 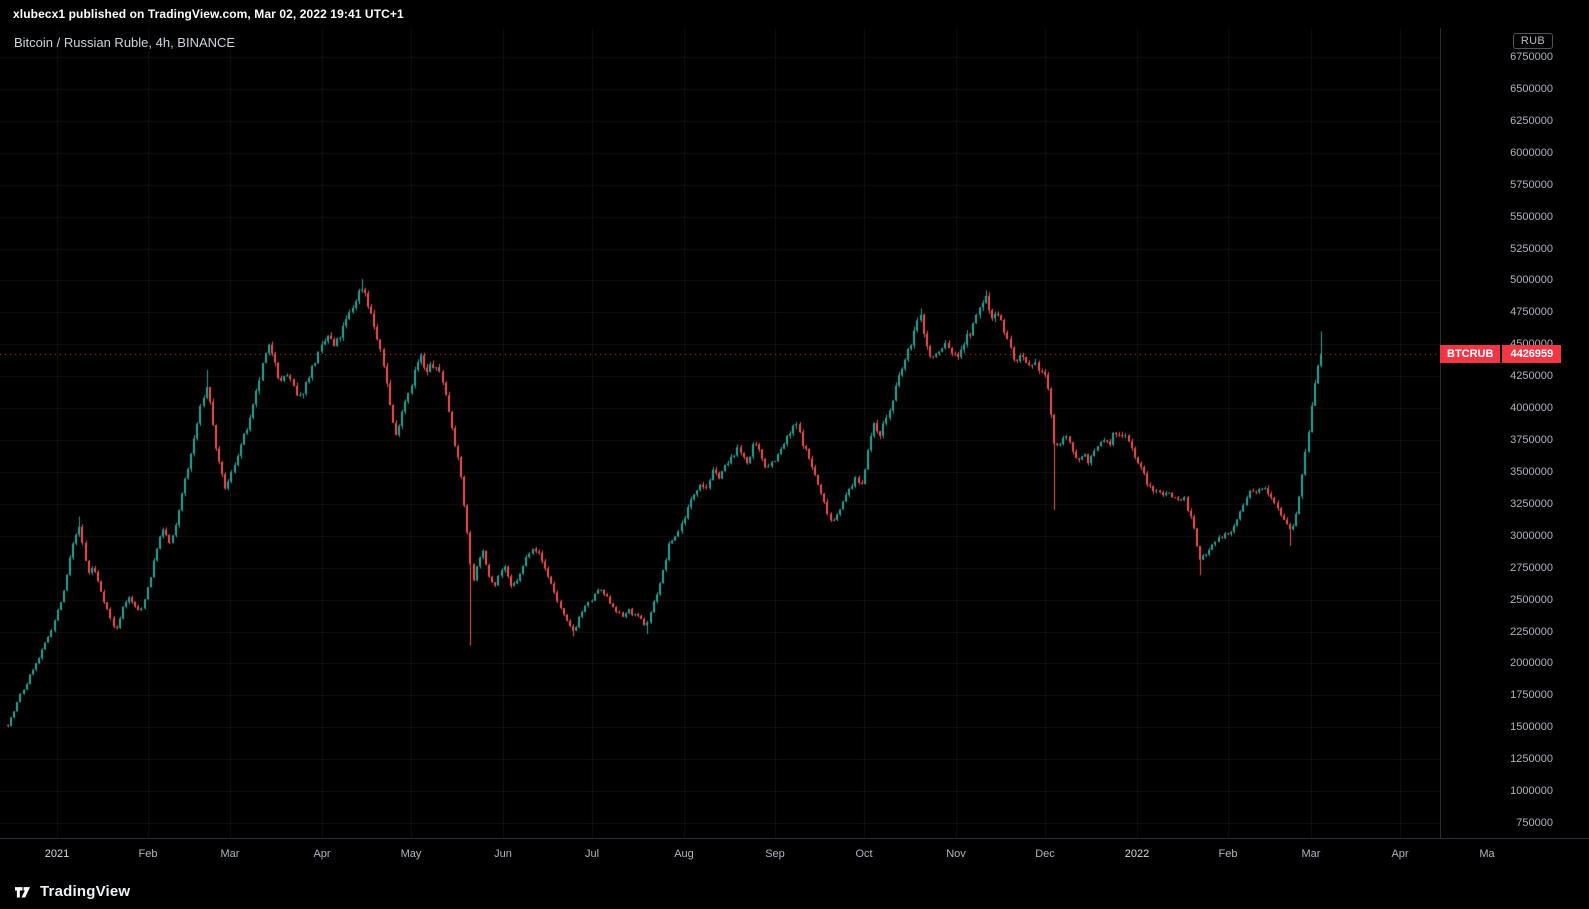 I want to click on last-price-tag: BTCRUB 4426959, so click(x=1501, y=353).